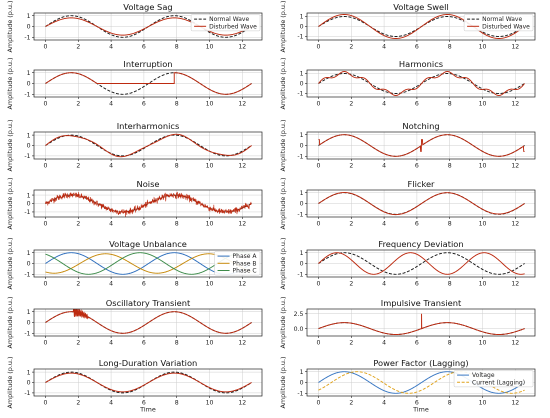 The height and width of the screenshot is (418, 550). I want to click on plot-frame, so click(421, 322).